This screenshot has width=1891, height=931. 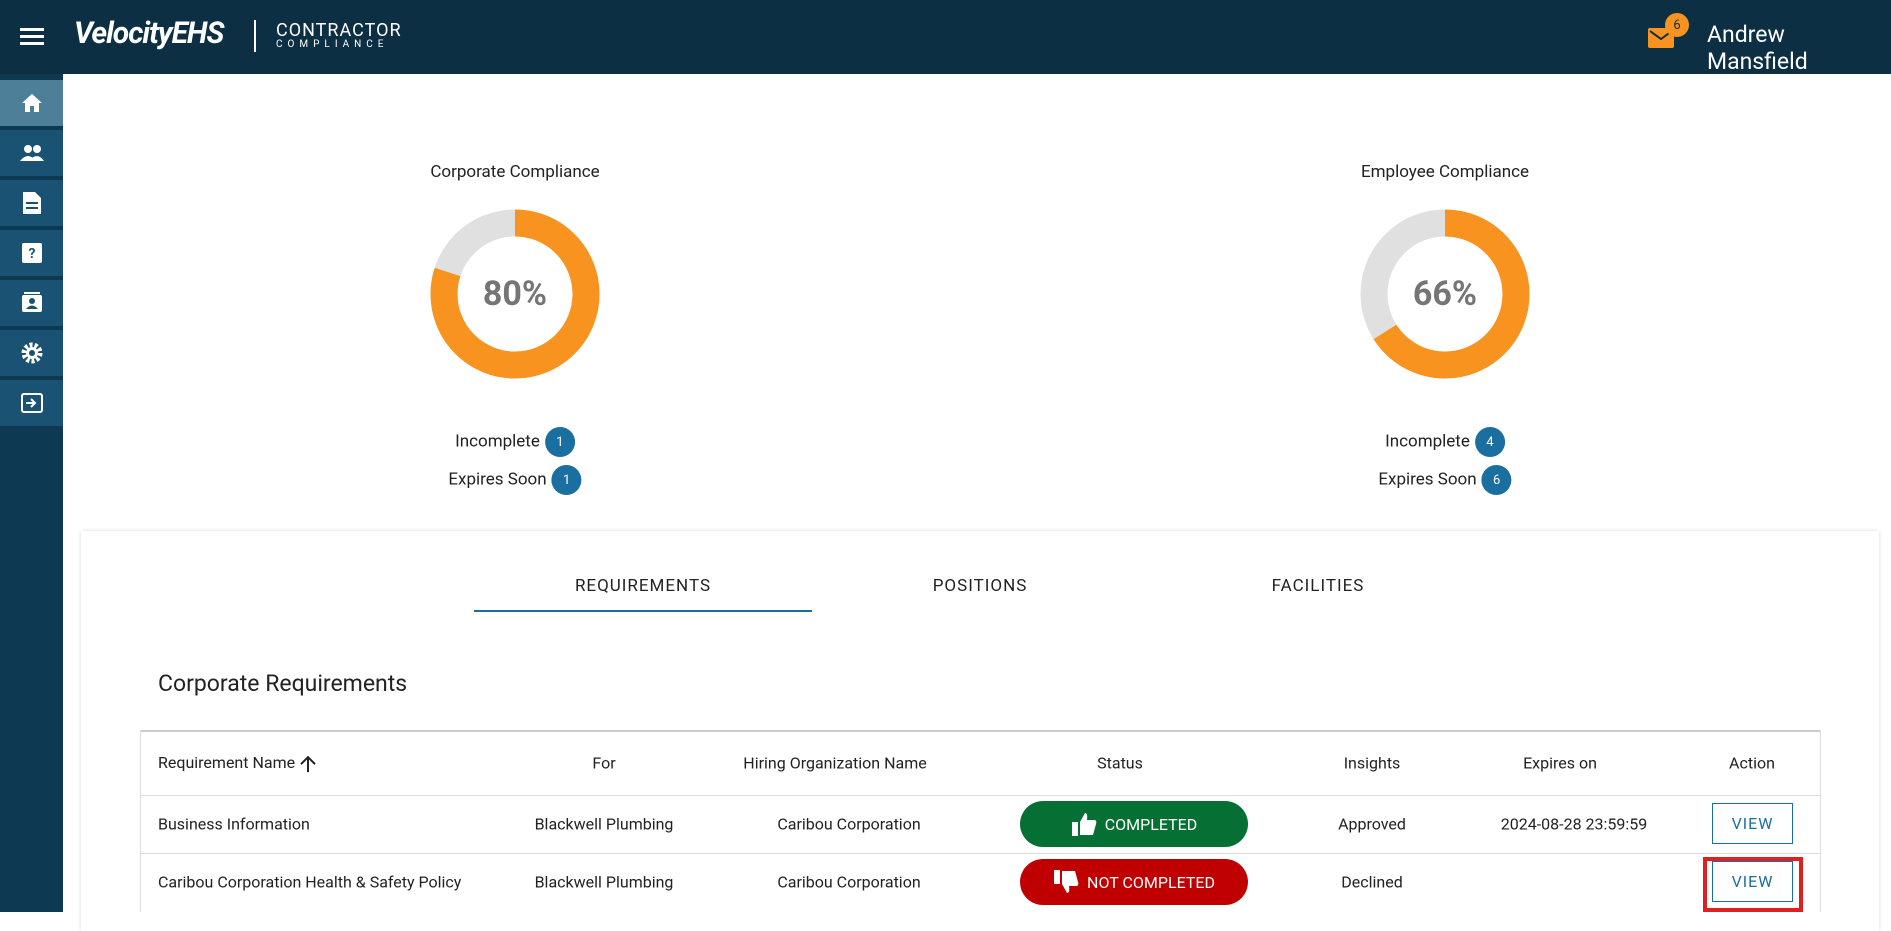 What do you see at coordinates (1496, 480) in the screenshot?
I see `expires-count: 6` at bounding box center [1496, 480].